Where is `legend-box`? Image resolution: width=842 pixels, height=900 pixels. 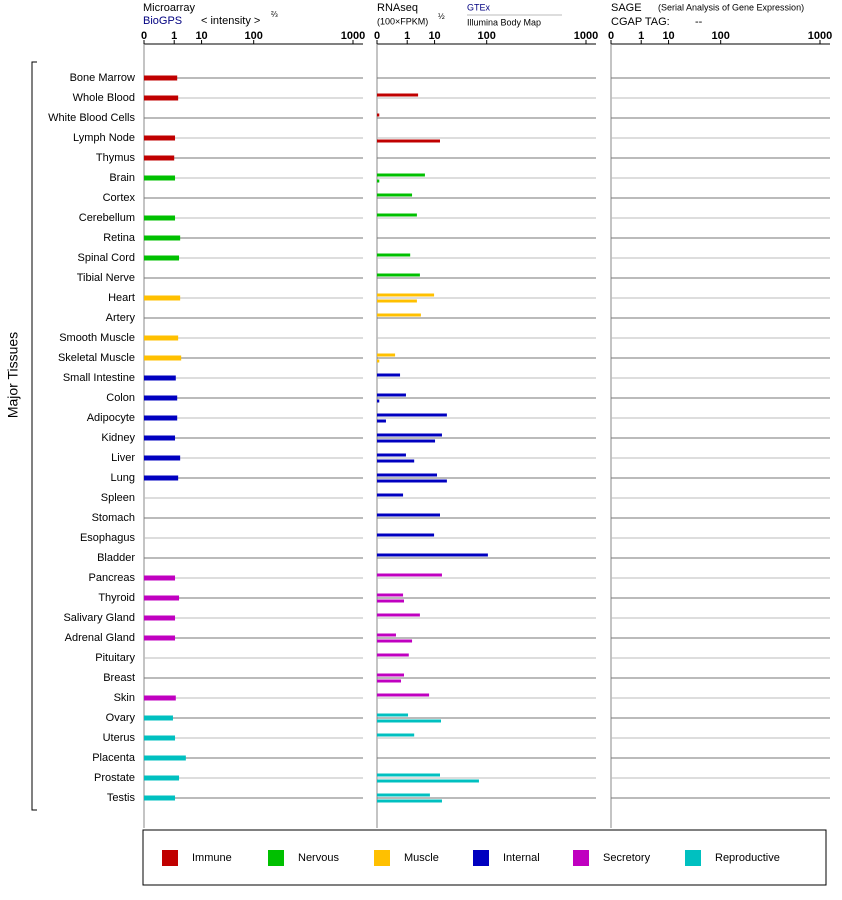 legend-box is located at coordinates (484, 857).